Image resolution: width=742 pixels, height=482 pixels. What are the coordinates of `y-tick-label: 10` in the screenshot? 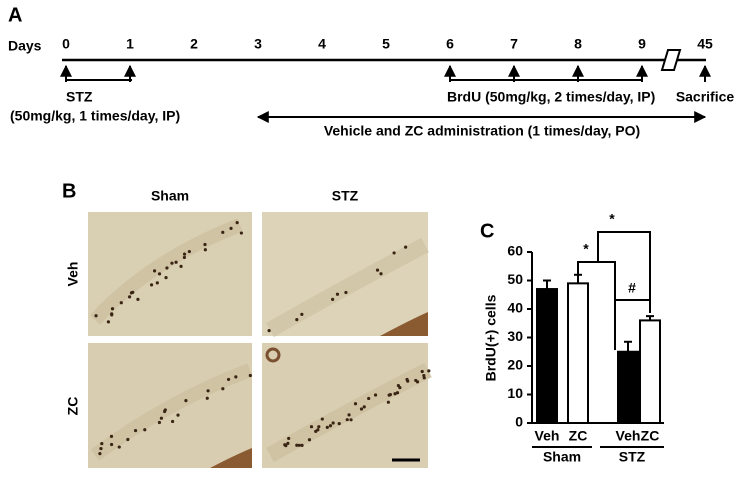 It's located at (515, 393).